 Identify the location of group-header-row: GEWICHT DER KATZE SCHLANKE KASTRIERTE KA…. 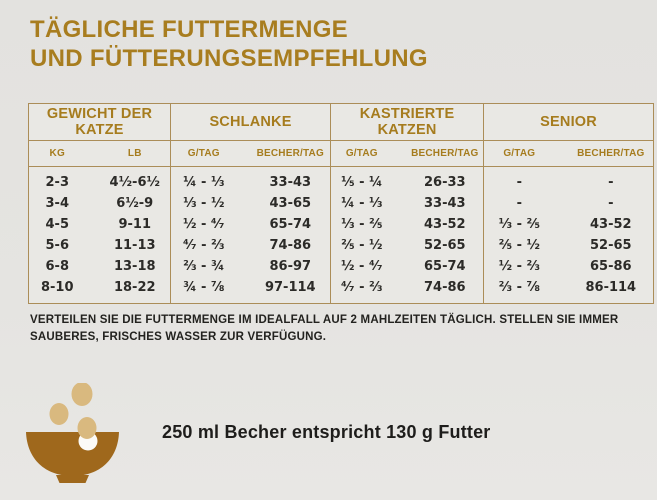
(341, 122).